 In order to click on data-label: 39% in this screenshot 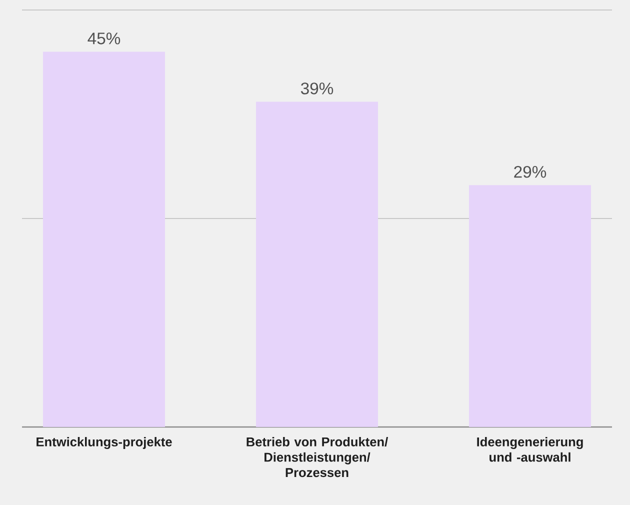, I will do `click(317, 88)`.